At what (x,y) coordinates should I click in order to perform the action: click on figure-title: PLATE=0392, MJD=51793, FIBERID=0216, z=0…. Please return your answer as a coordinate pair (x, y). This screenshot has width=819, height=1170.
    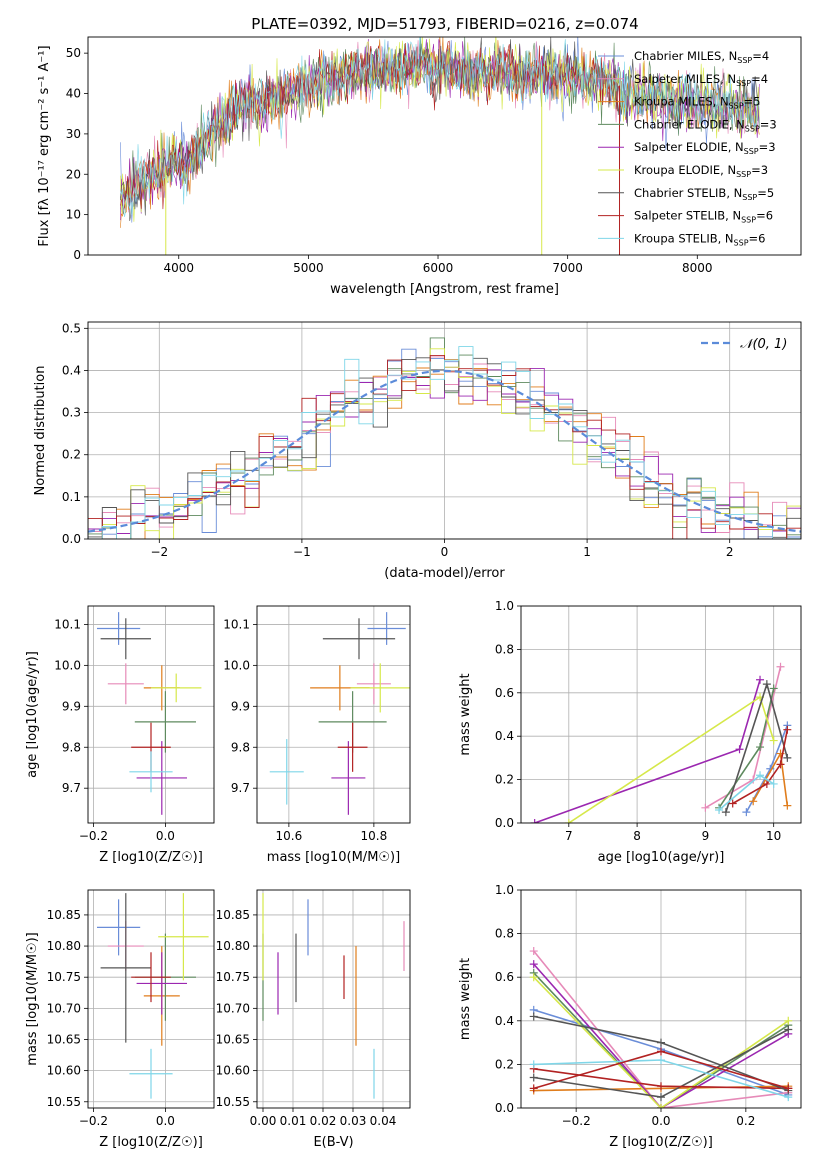
    Looking at the image, I should click on (444, 24).